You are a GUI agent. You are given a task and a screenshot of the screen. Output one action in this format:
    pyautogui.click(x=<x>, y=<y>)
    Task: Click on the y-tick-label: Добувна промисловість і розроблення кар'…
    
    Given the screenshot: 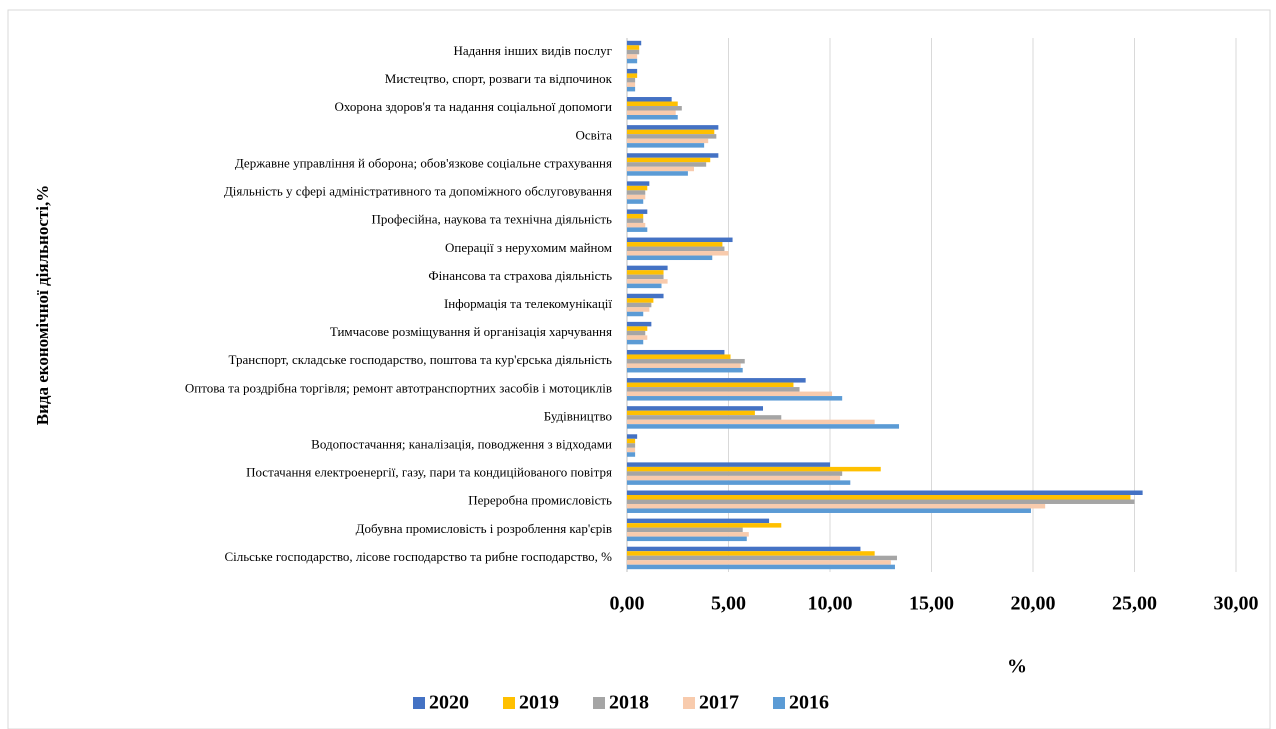 What is the action you would take?
    pyautogui.click(x=484, y=528)
    